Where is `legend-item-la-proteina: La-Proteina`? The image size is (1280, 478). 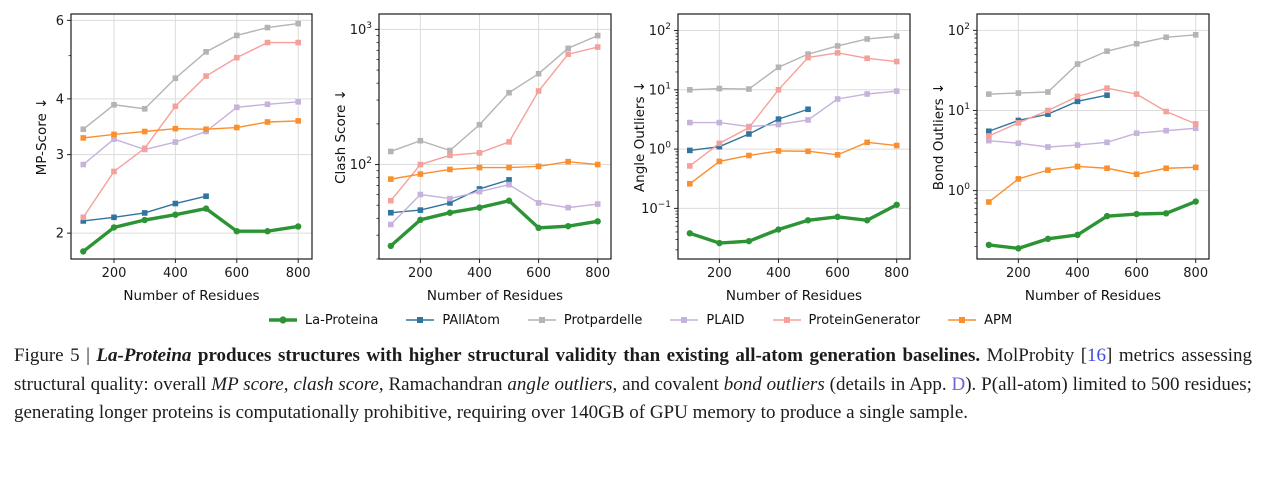
legend-item-la-proteina: La-Proteina is located at coordinates (323, 320).